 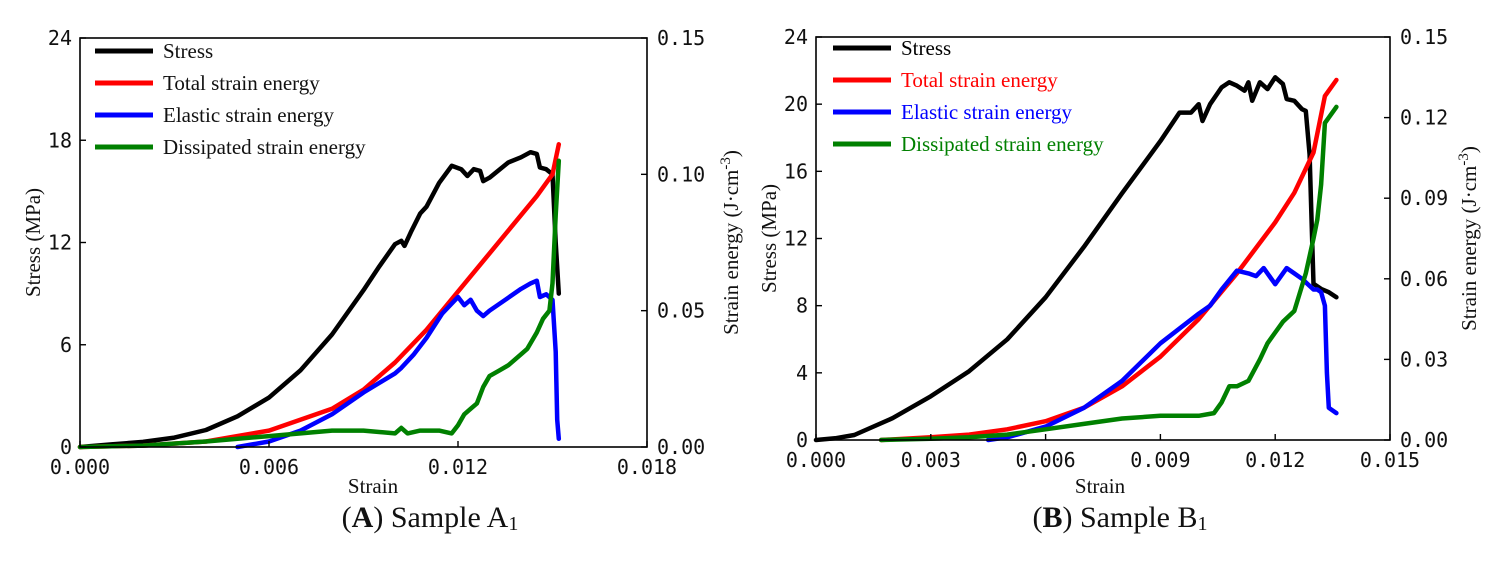 What do you see at coordinates (796, 171) in the screenshot?
I see `y-tick-label: 16` at bounding box center [796, 171].